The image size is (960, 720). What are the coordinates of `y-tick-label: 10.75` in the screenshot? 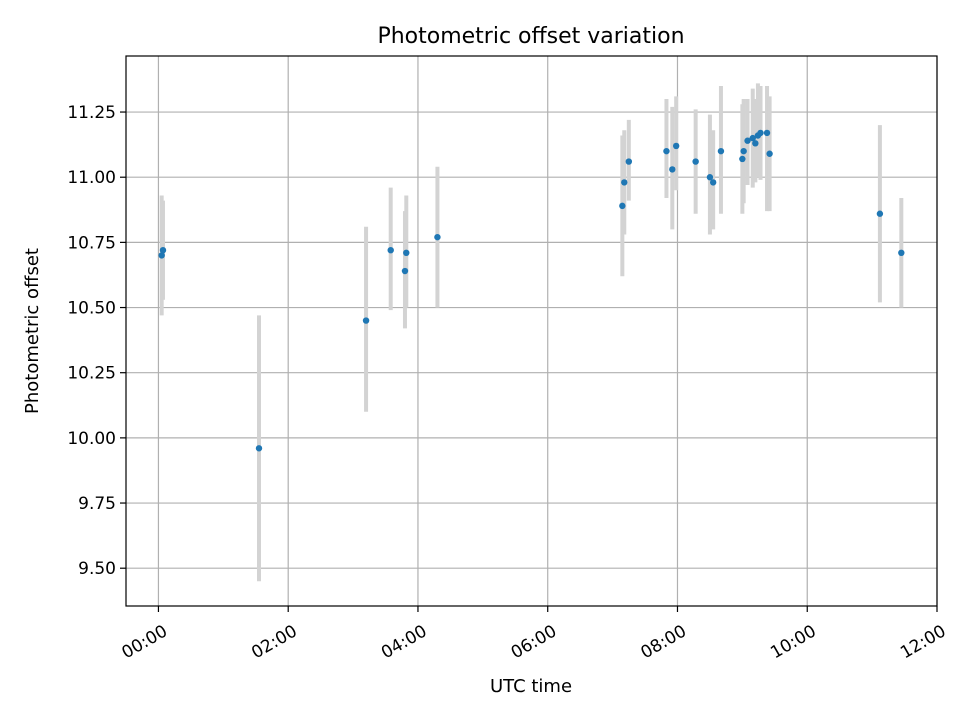 It's located at (91, 243).